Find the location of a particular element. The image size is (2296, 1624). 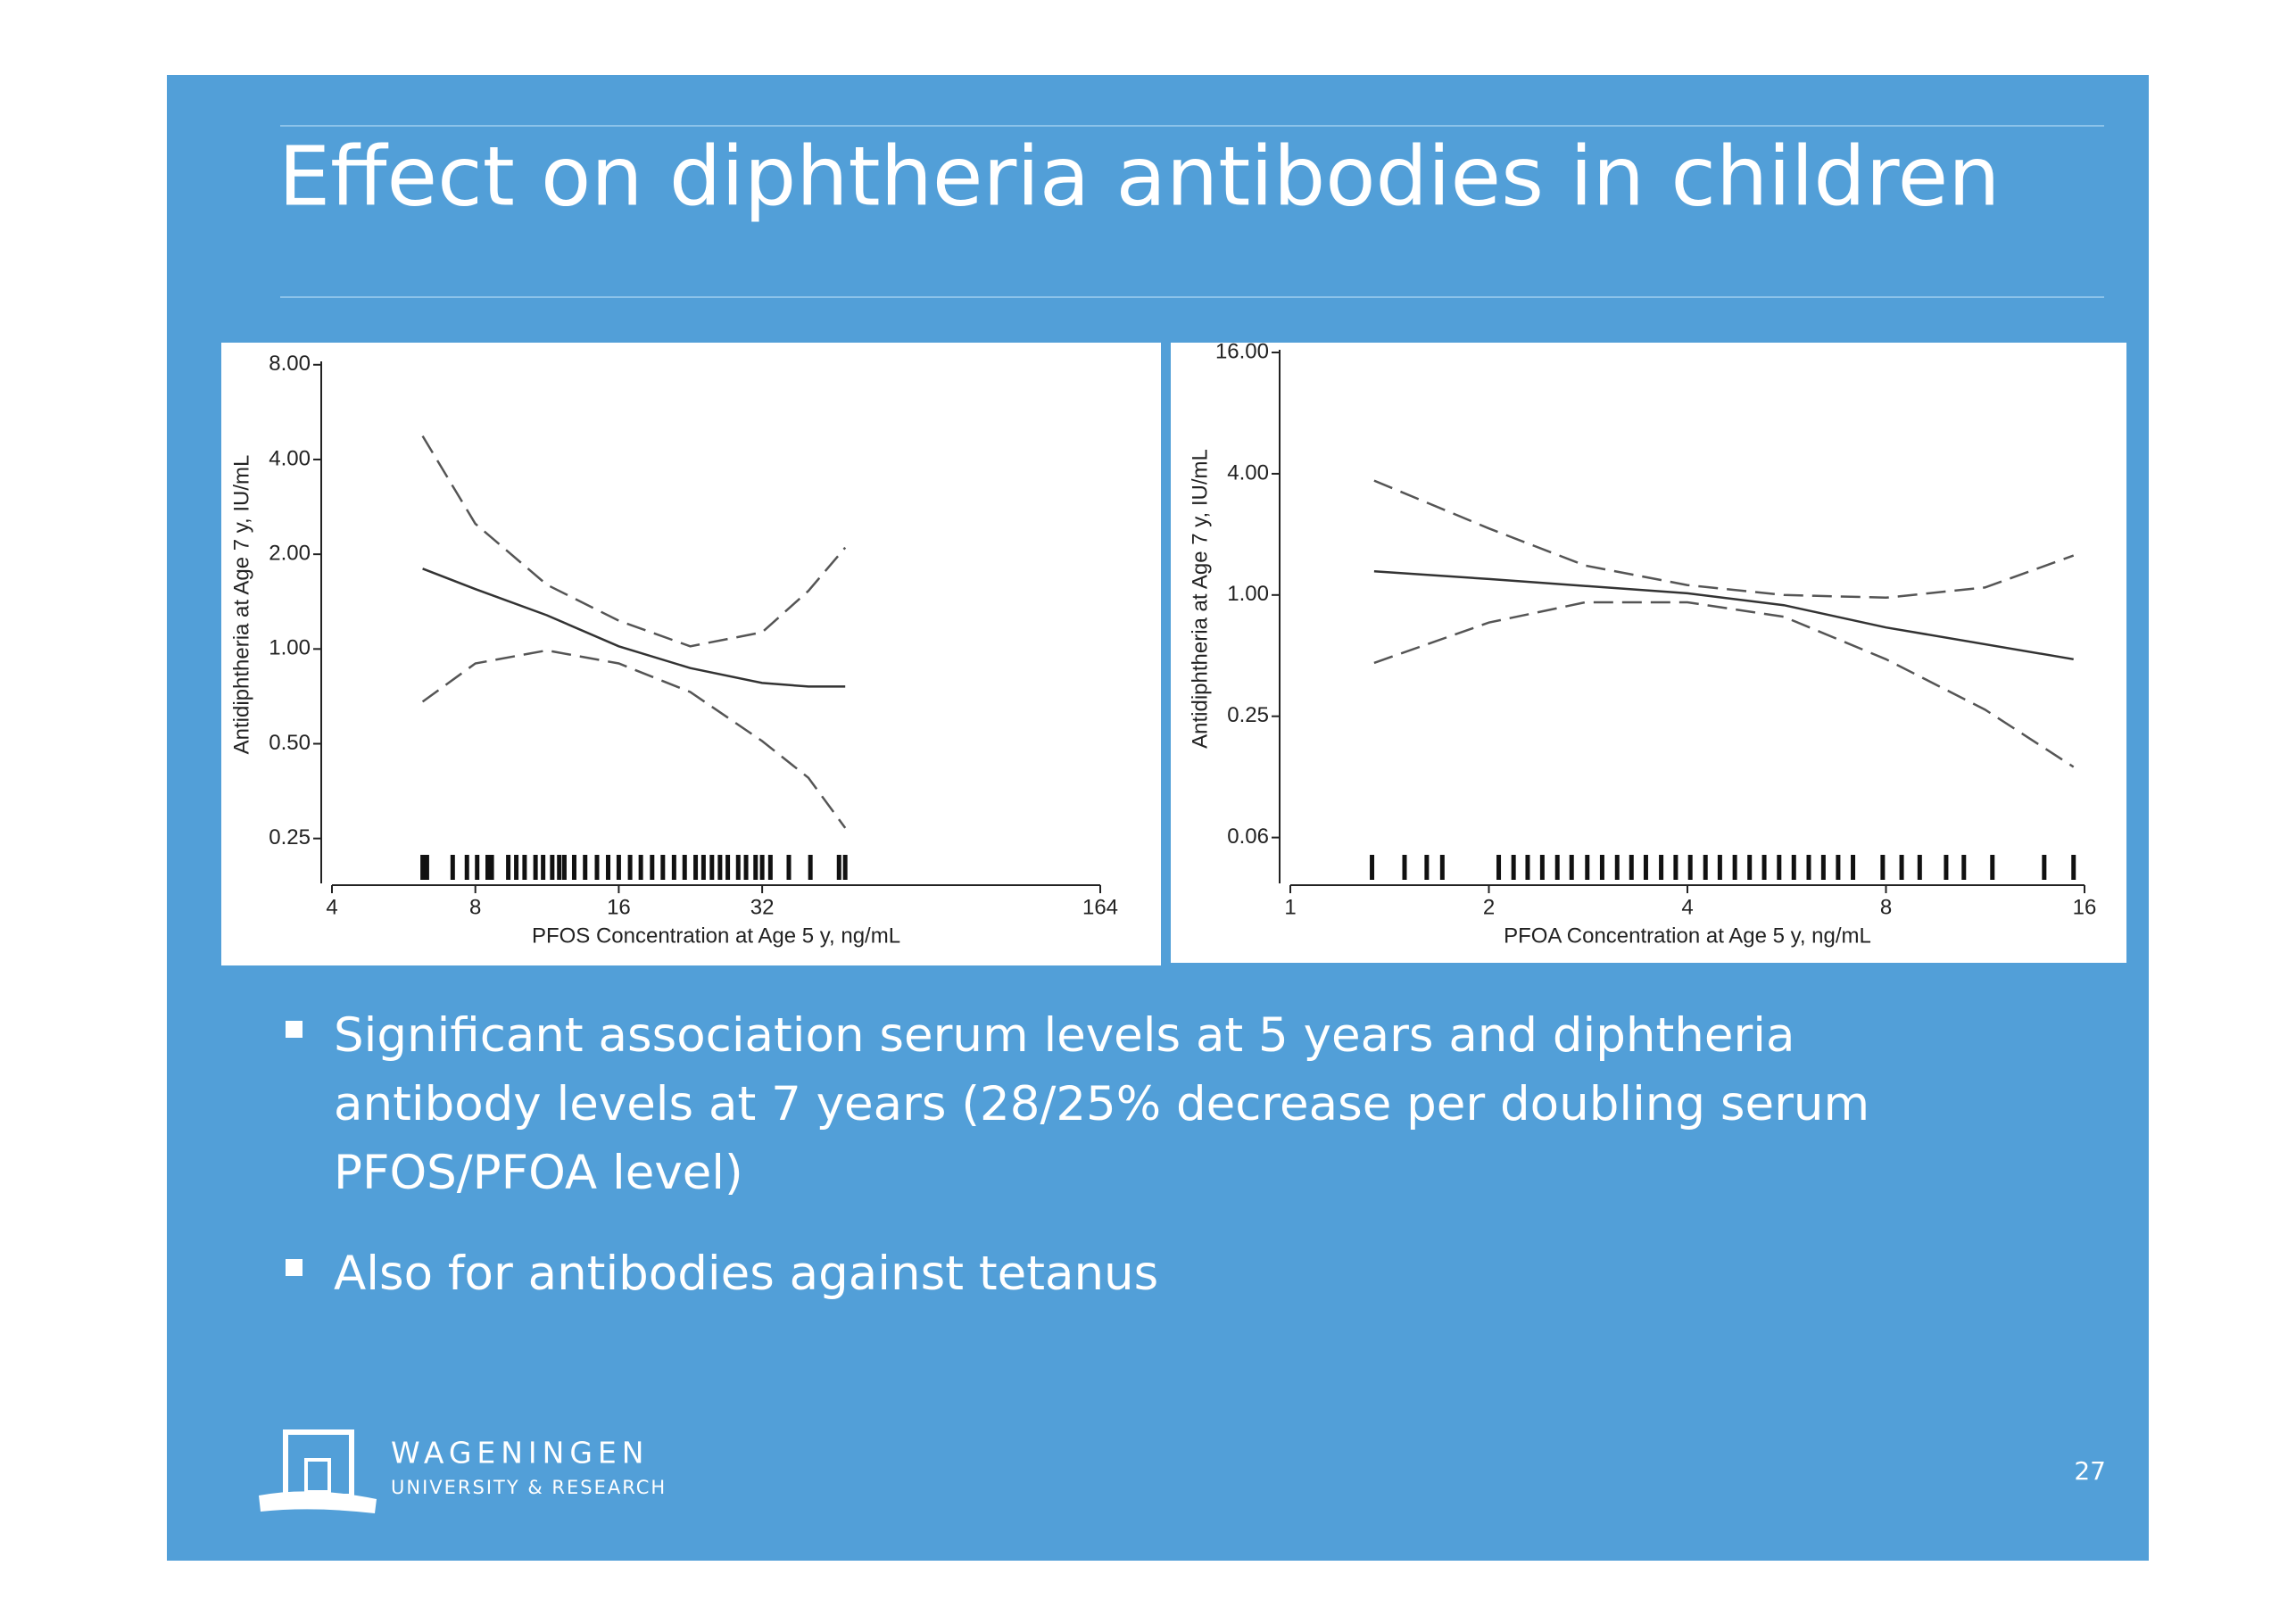

x-axis-label: PFOA Concentration at Age 5 y, ng/mL is located at coordinates (1688, 936).